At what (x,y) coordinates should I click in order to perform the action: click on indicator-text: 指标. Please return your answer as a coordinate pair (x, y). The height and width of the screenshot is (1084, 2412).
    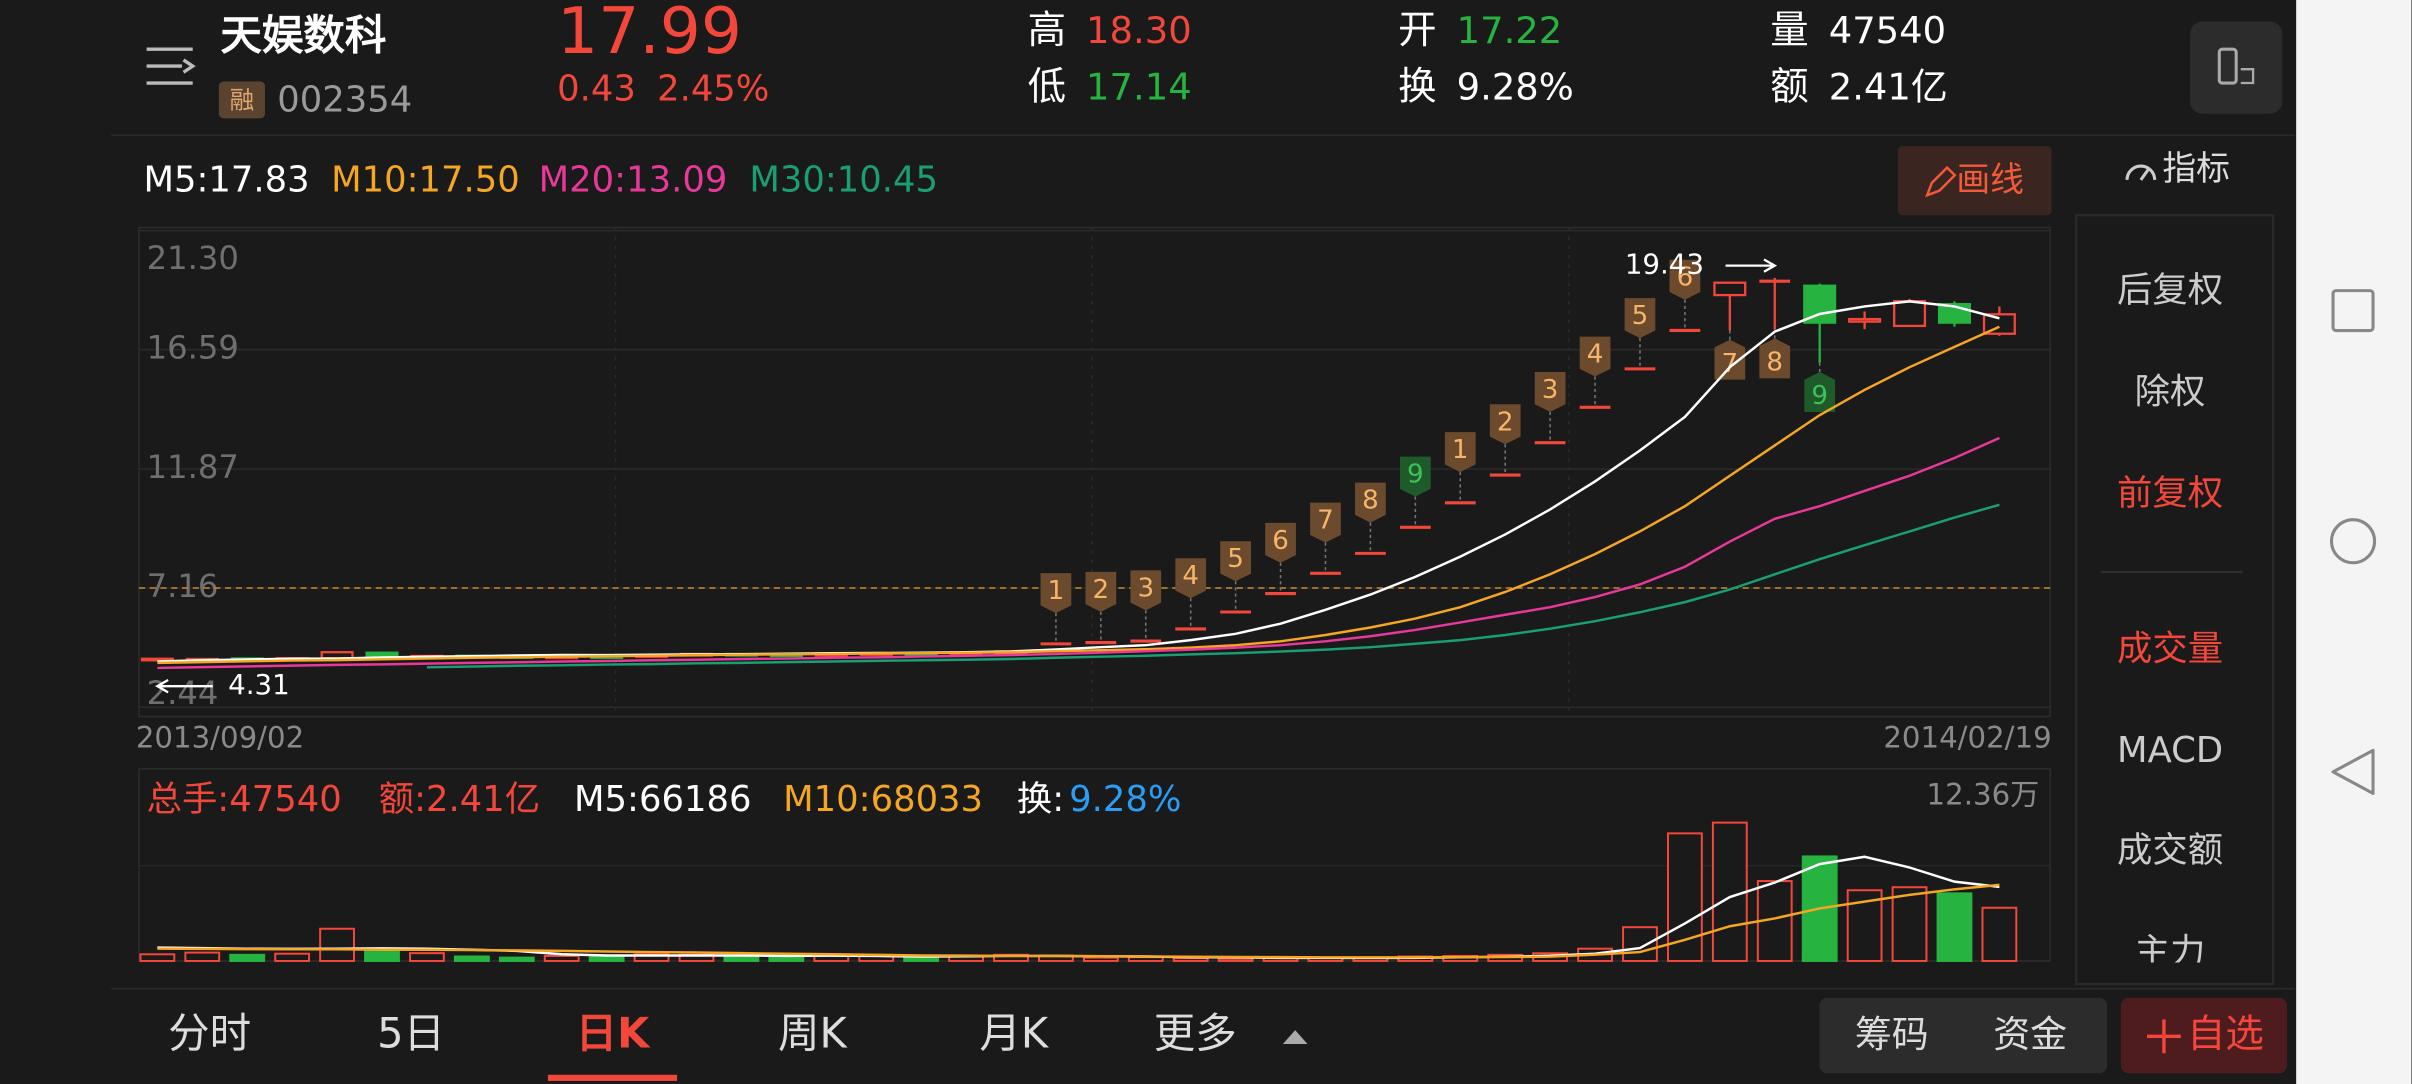
    Looking at the image, I should click on (2196, 168).